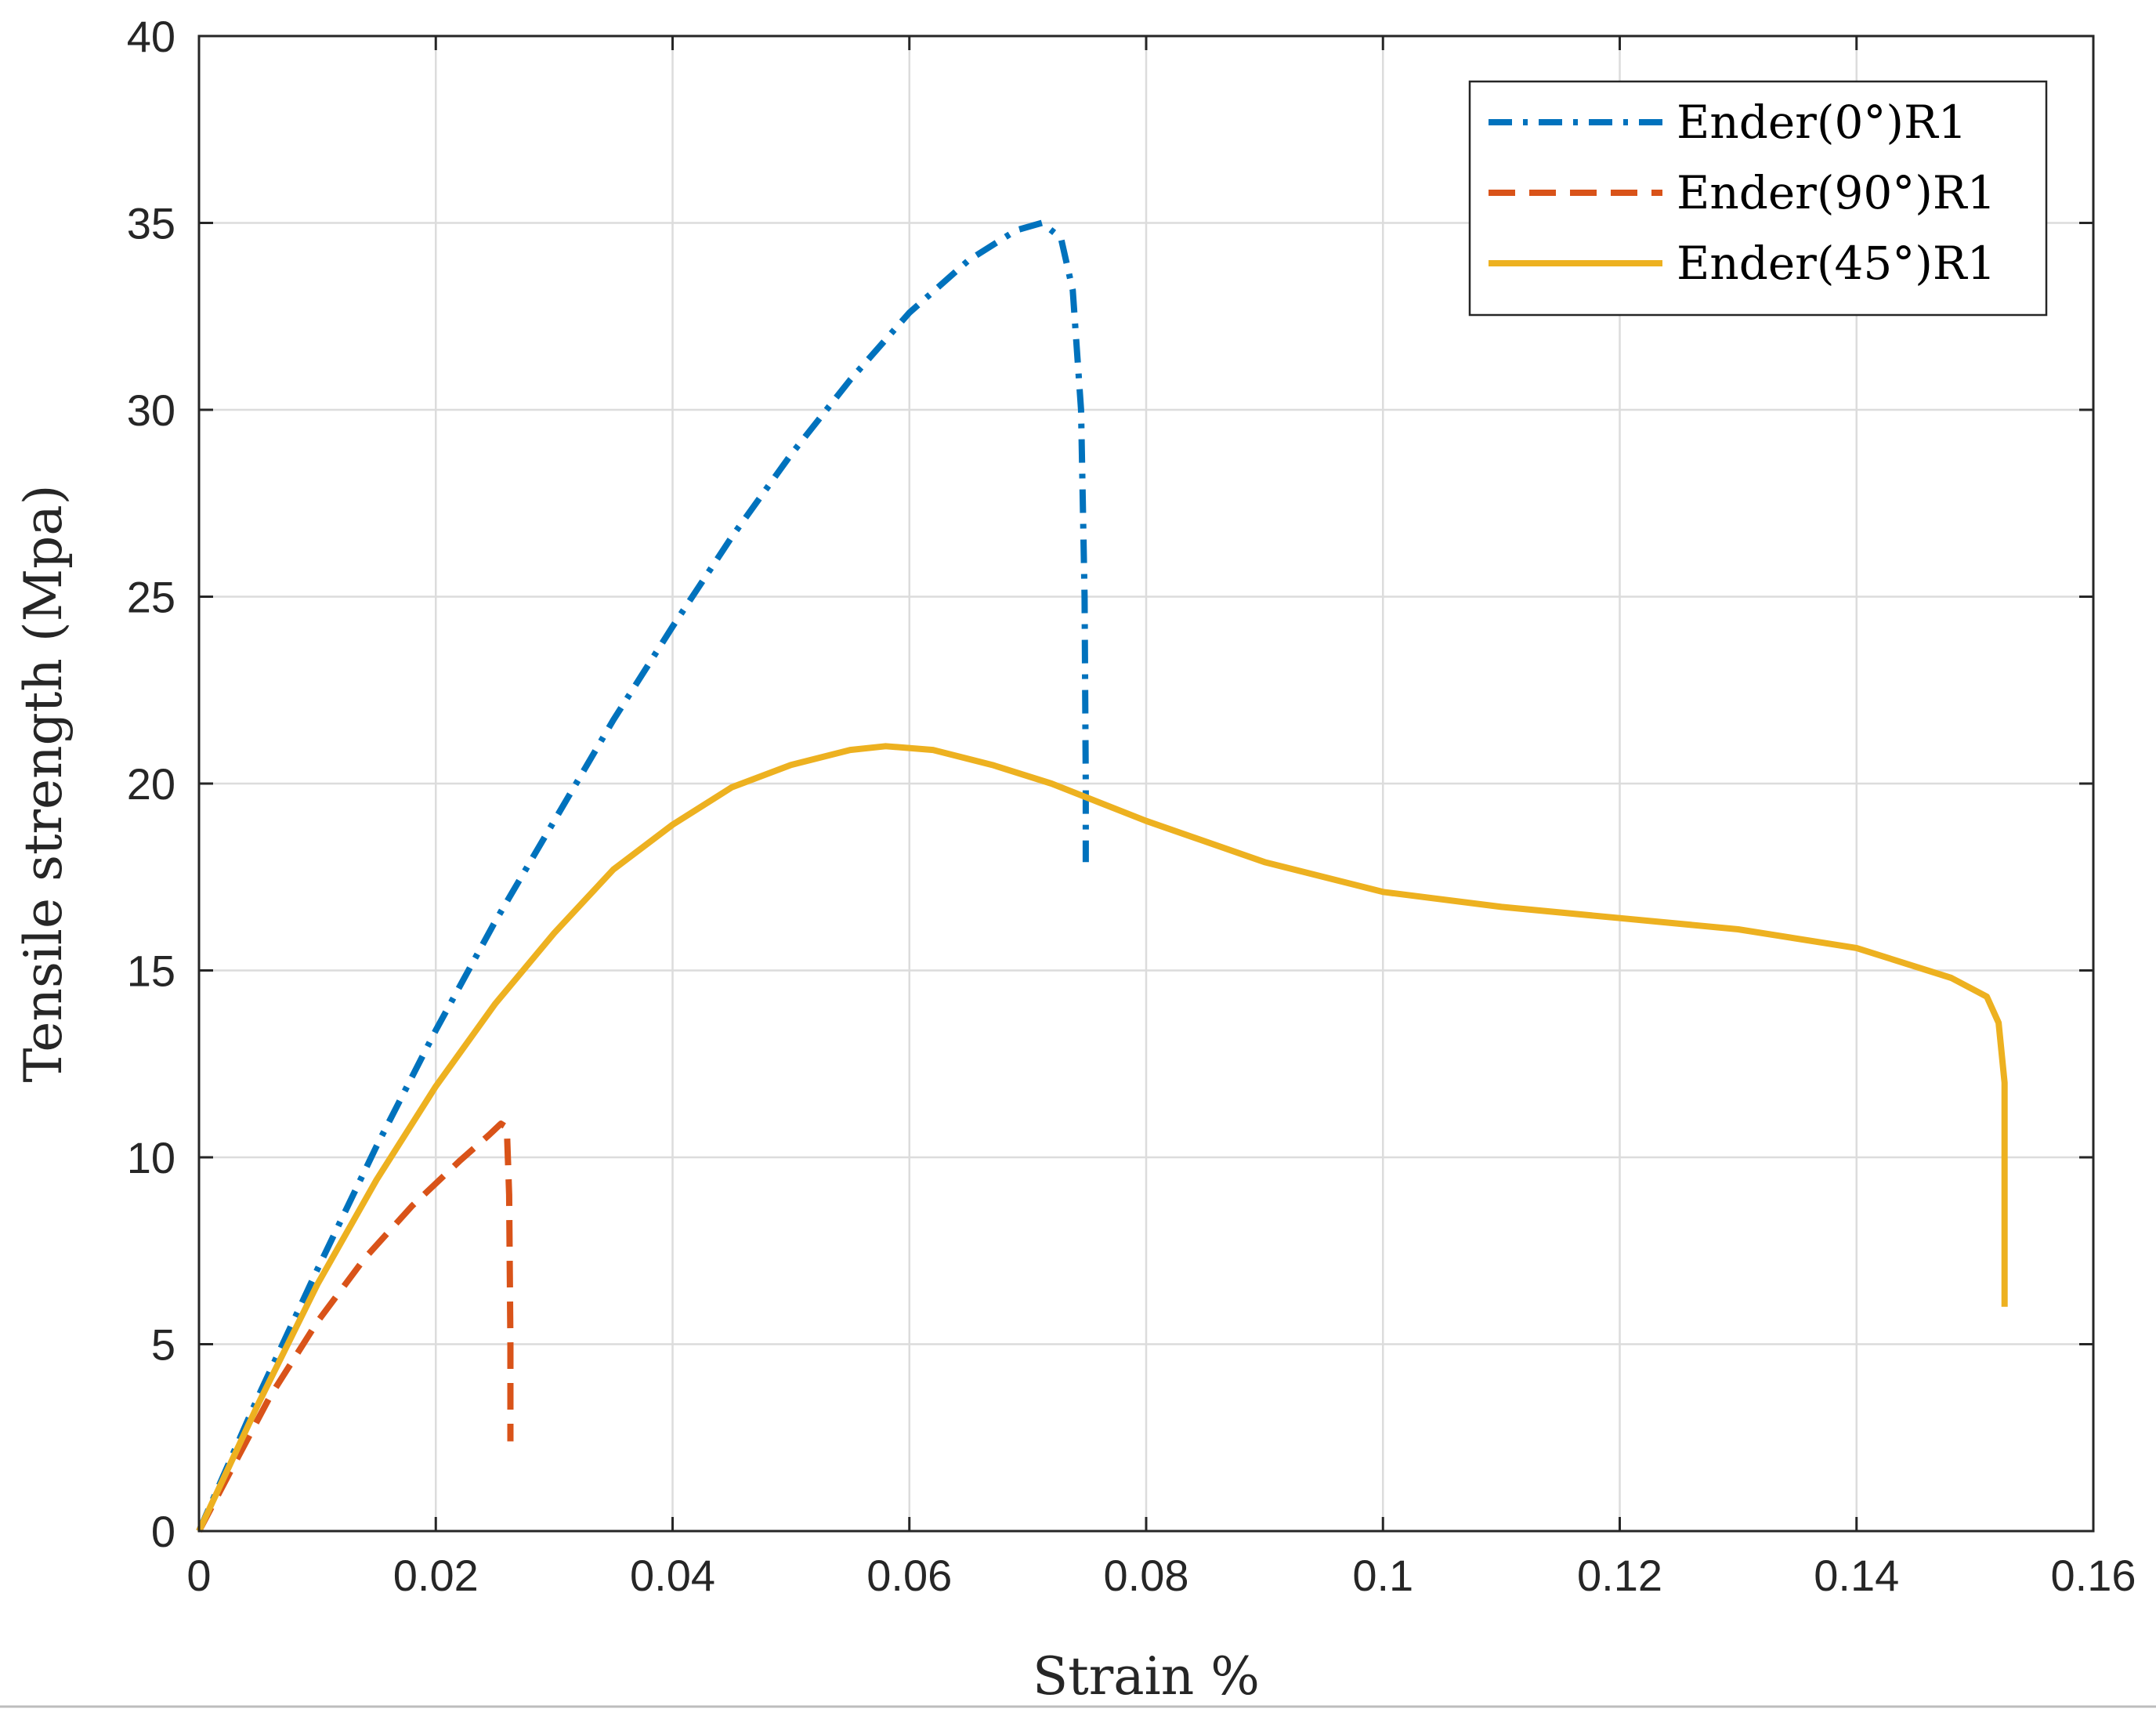 The height and width of the screenshot is (1716, 2156). What do you see at coordinates (436, 1575) in the screenshot?
I see `x-tick-label: 0.02` at bounding box center [436, 1575].